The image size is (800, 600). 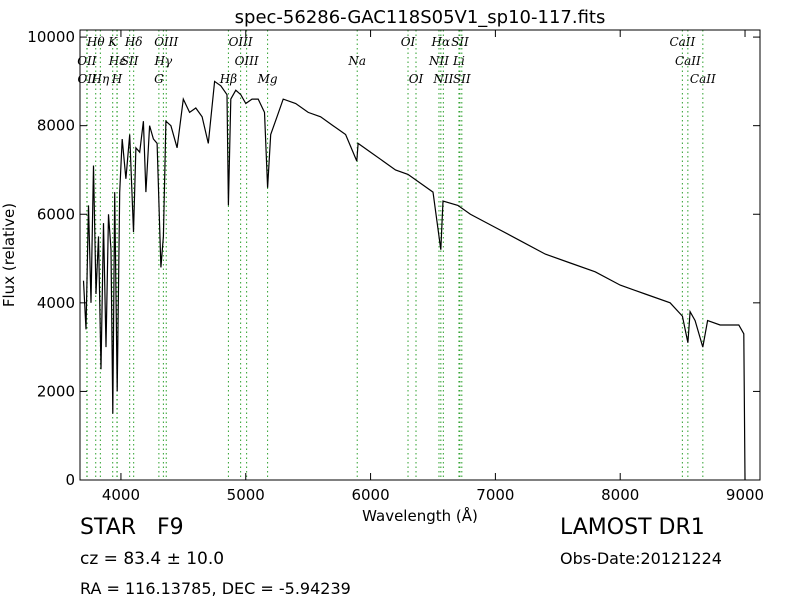 I want to click on spectral-line-label: Hγ, so click(x=163, y=61).